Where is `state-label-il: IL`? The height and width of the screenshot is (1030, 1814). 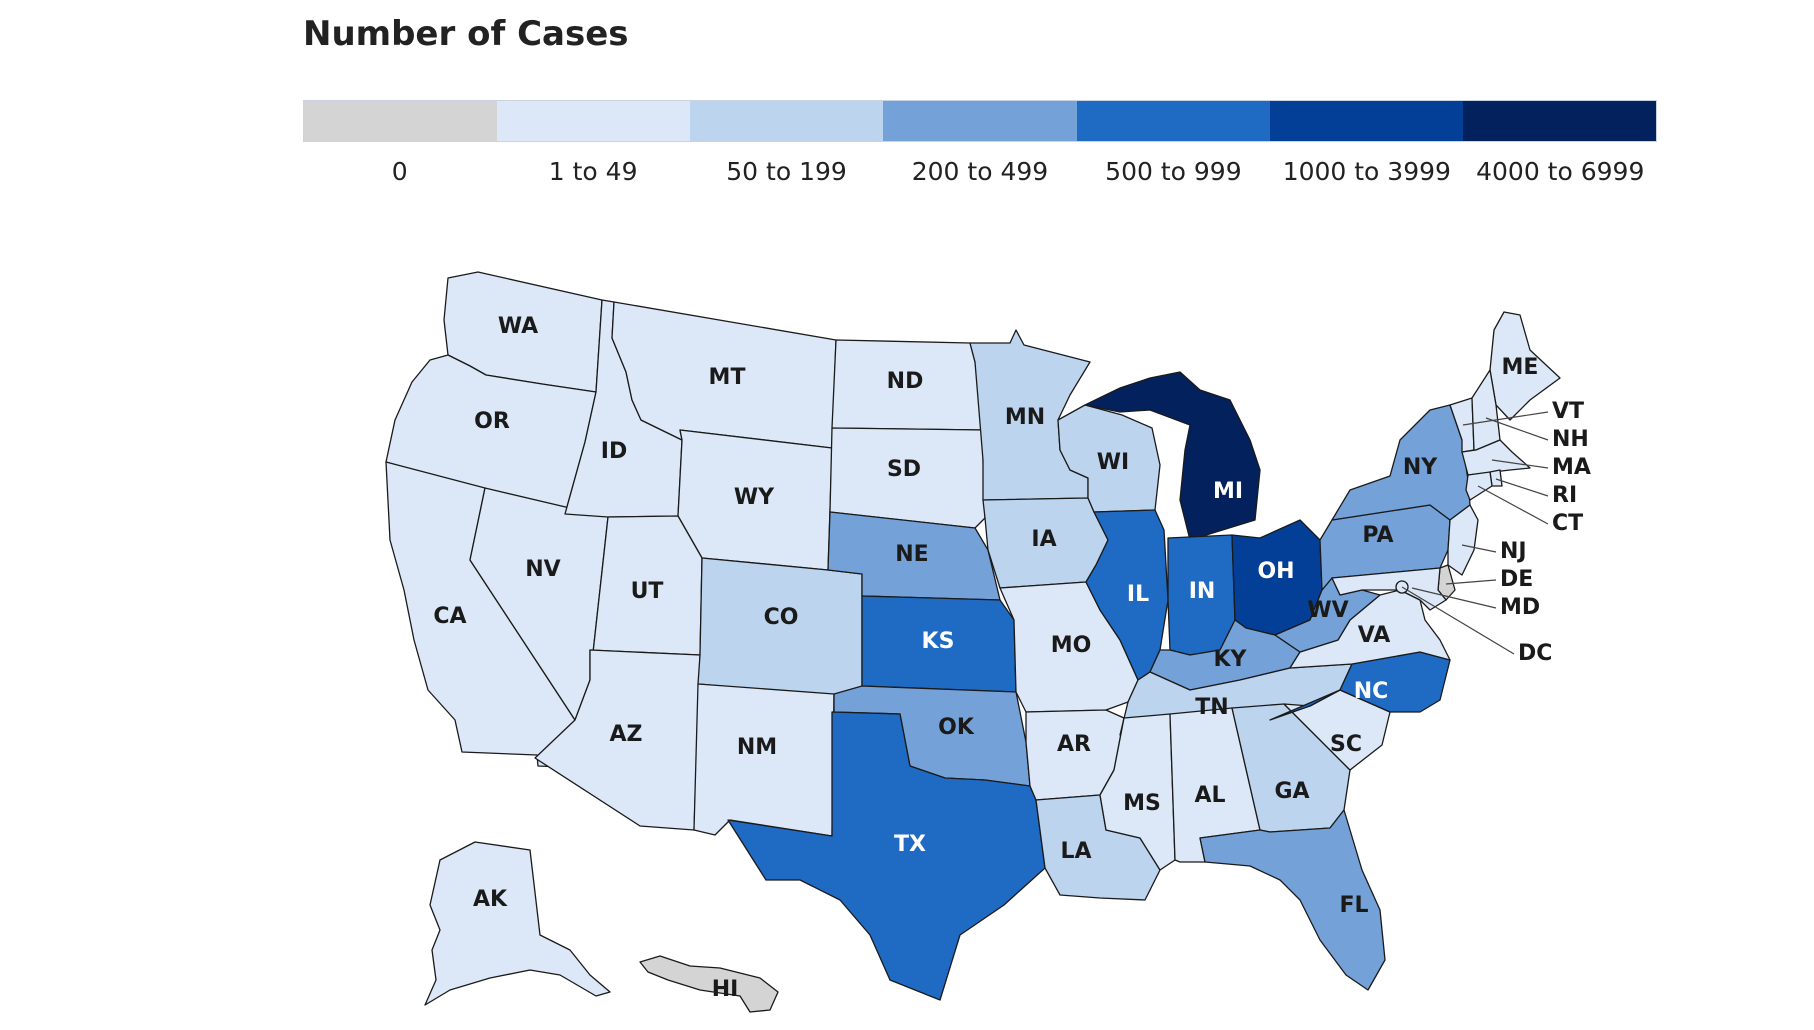 state-label-il: IL is located at coordinates (1138, 594).